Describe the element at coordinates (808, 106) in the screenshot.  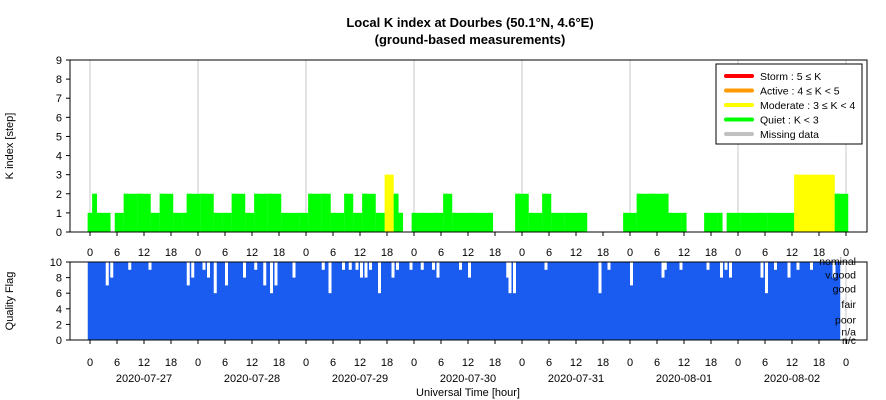
I see `legend-label: Moderate : 3 ≤ K < 4` at that location.